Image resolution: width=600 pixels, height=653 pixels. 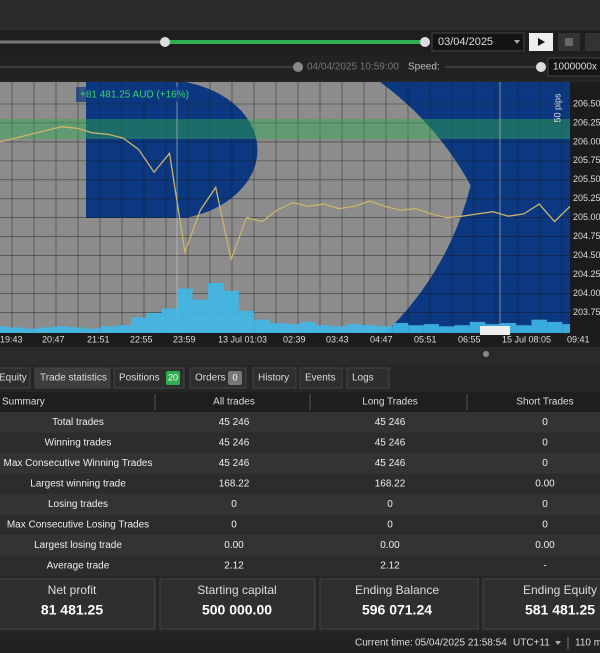 I want to click on stop-icon, so click(x=569, y=42).